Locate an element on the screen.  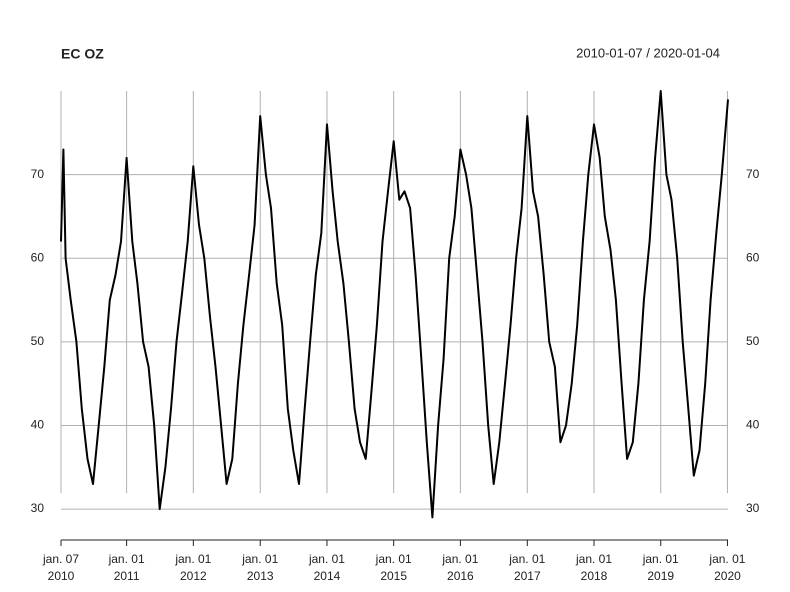
y-tick-label-right: 40 is located at coordinates (753, 425).